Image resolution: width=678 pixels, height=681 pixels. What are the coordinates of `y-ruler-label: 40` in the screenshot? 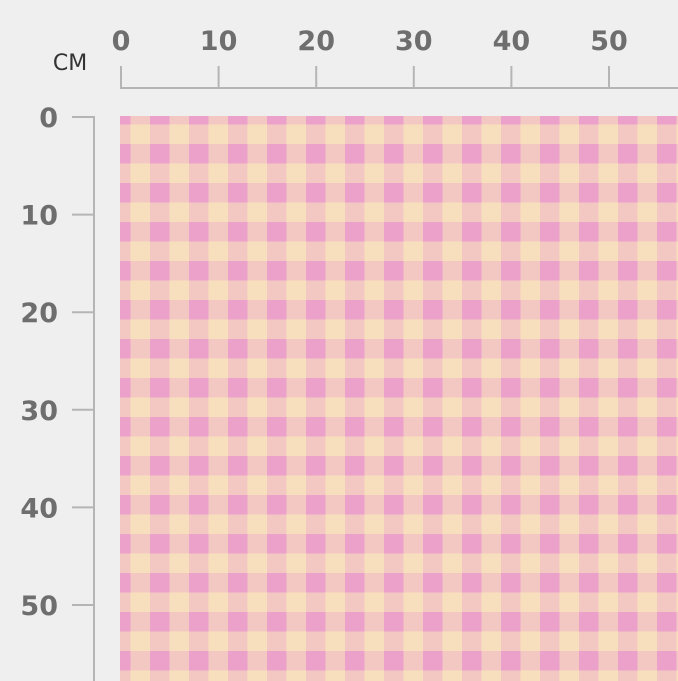 It's located at (39, 508).